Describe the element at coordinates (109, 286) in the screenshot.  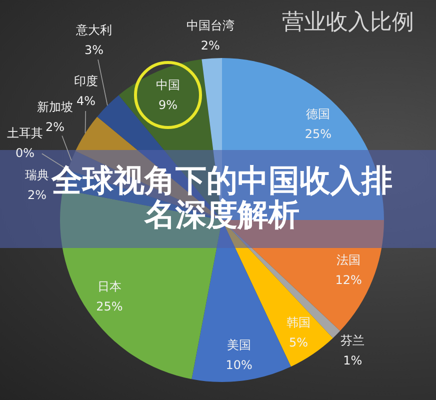
I see `slice-label: 日本` at that location.